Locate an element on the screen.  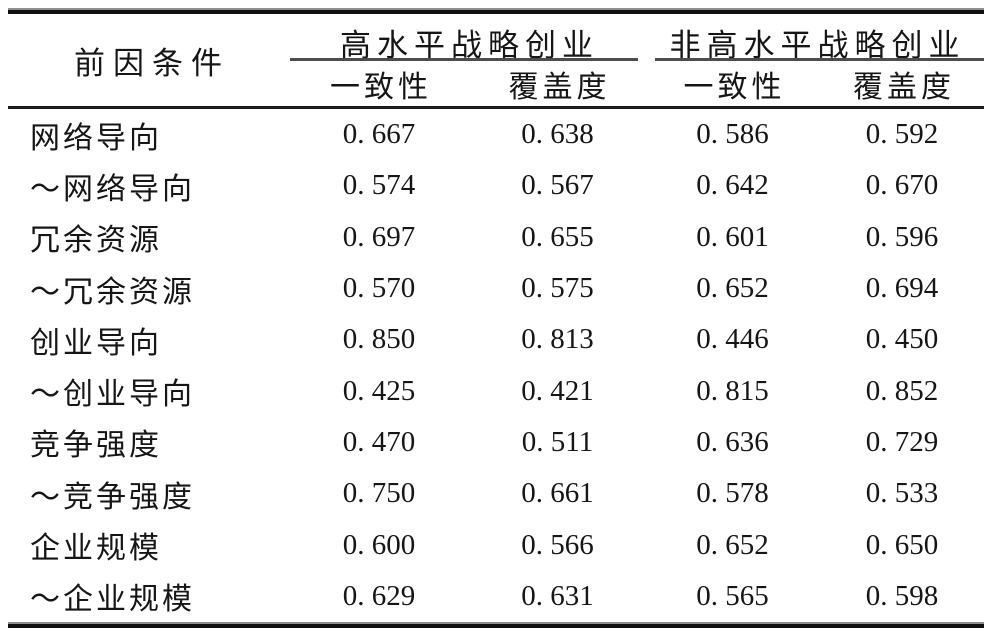
value-cell: 0. 511 is located at coordinates (557, 441).